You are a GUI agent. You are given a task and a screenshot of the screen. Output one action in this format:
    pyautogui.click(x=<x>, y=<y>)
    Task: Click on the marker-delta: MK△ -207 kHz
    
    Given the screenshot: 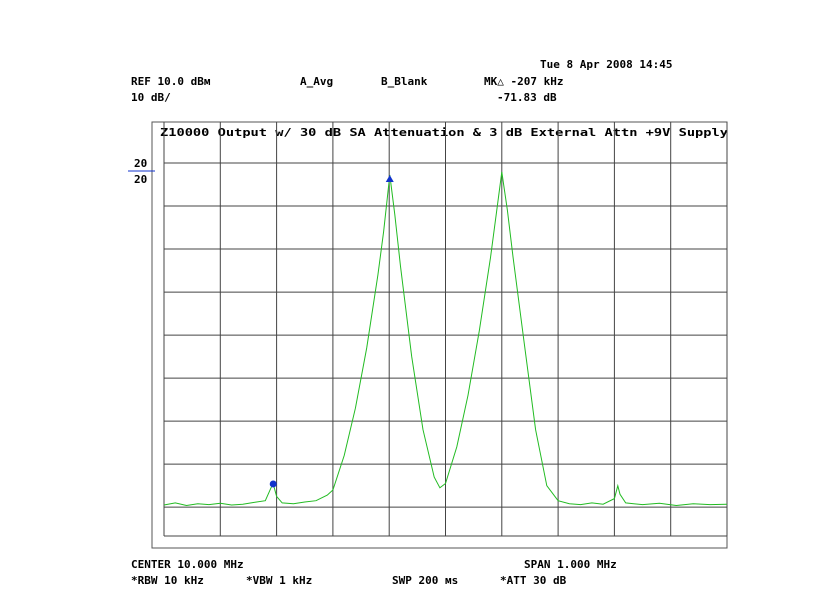 What is the action you would take?
    pyautogui.click(x=523, y=81)
    